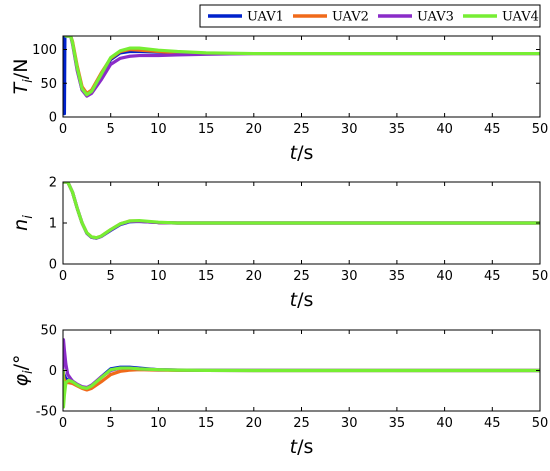  What do you see at coordinates (44, 50) in the screenshot?
I see `y-tick-label: 100` at bounding box center [44, 50].